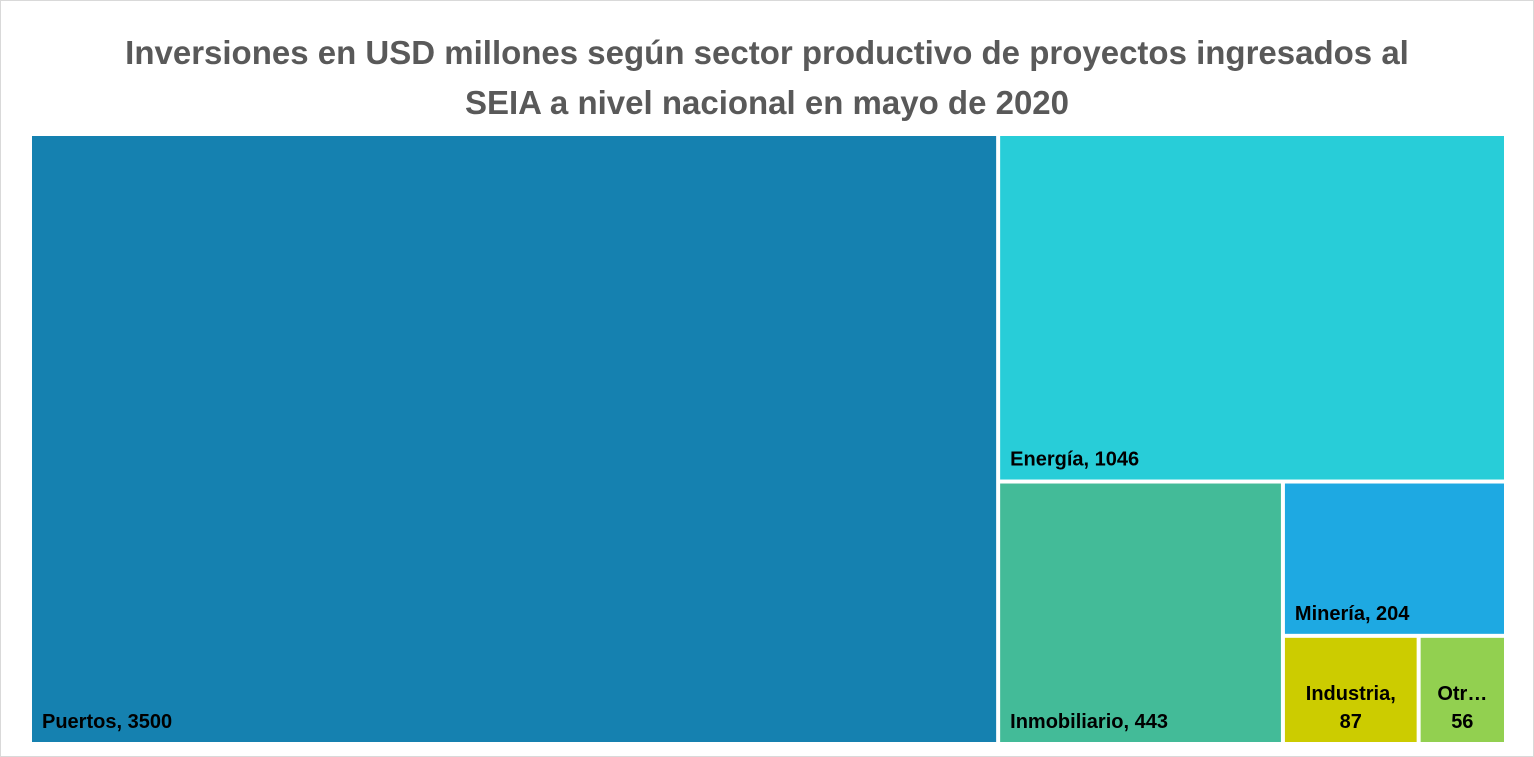  I want to click on data-label-line: Industria,, so click(1351, 694).